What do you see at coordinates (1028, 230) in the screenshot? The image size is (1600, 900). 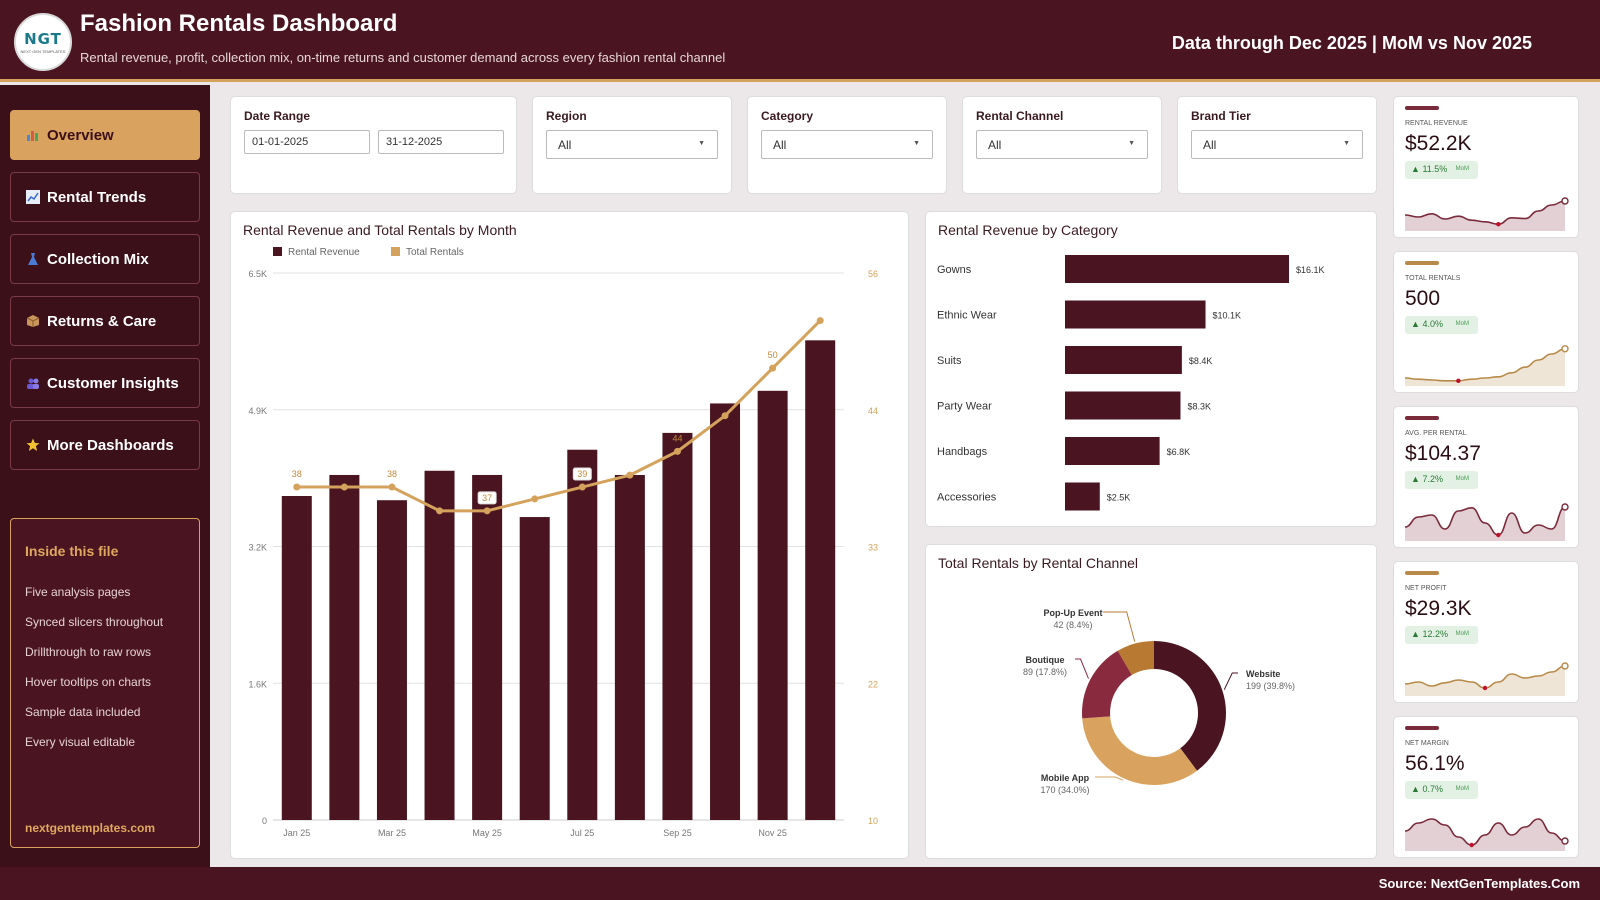 I see `chart-title: Rental Revenue by Category` at bounding box center [1028, 230].